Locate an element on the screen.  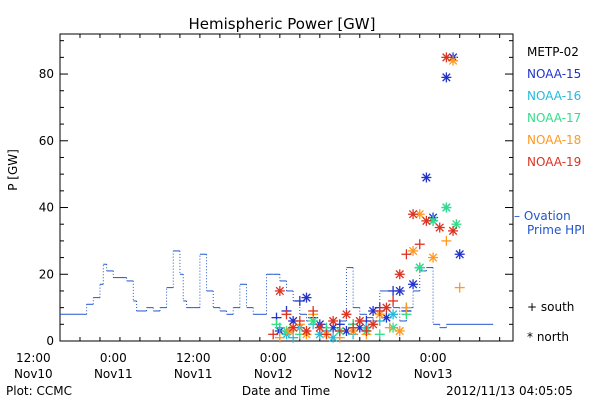
x-axis-label: Date and Time is located at coordinates (286, 391).